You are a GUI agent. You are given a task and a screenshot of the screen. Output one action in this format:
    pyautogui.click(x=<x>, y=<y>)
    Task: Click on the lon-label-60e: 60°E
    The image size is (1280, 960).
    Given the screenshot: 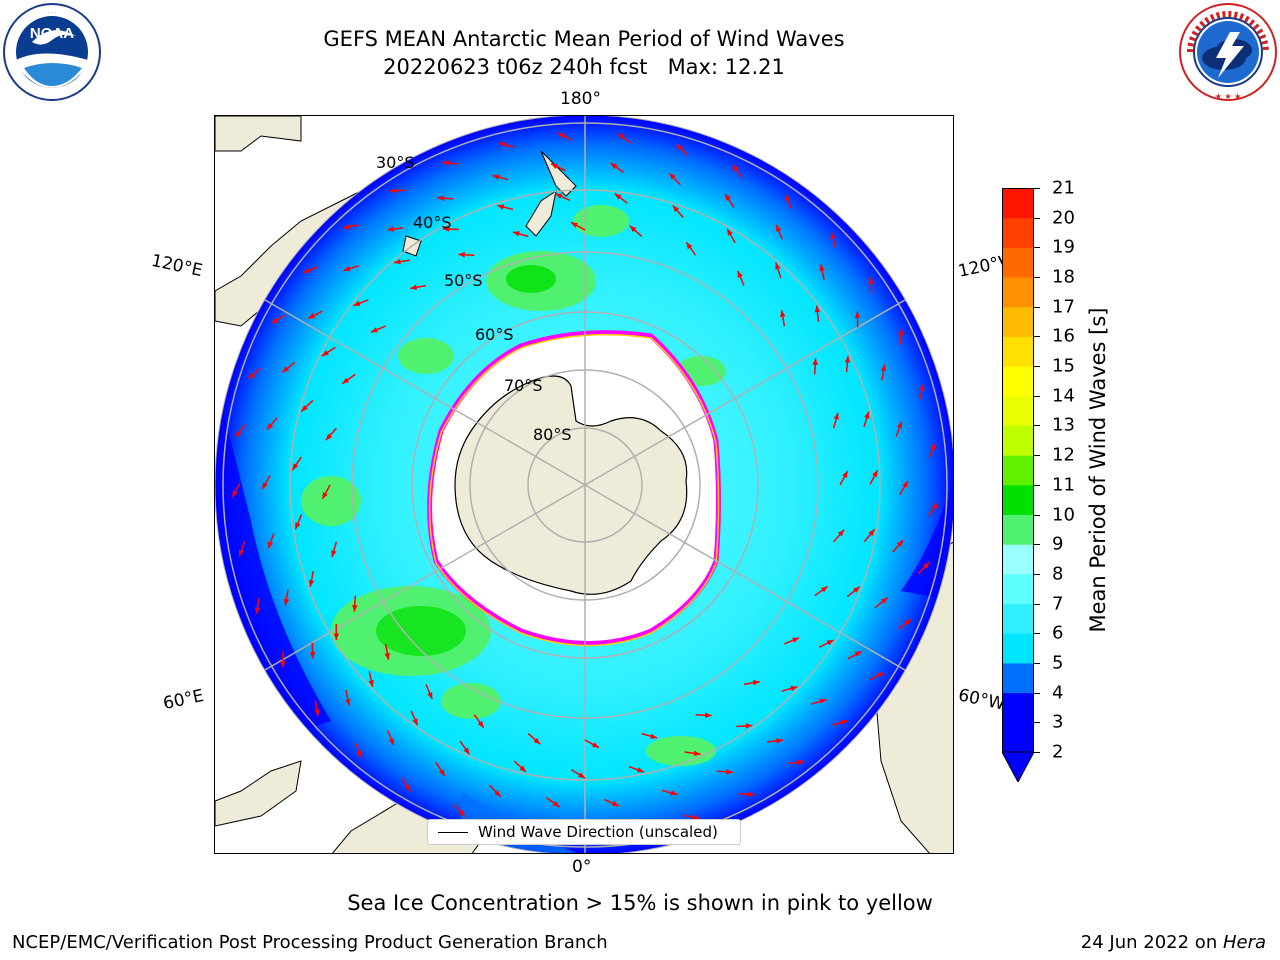 What is the action you would take?
    pyautogui.click(x=183, y=700)
    